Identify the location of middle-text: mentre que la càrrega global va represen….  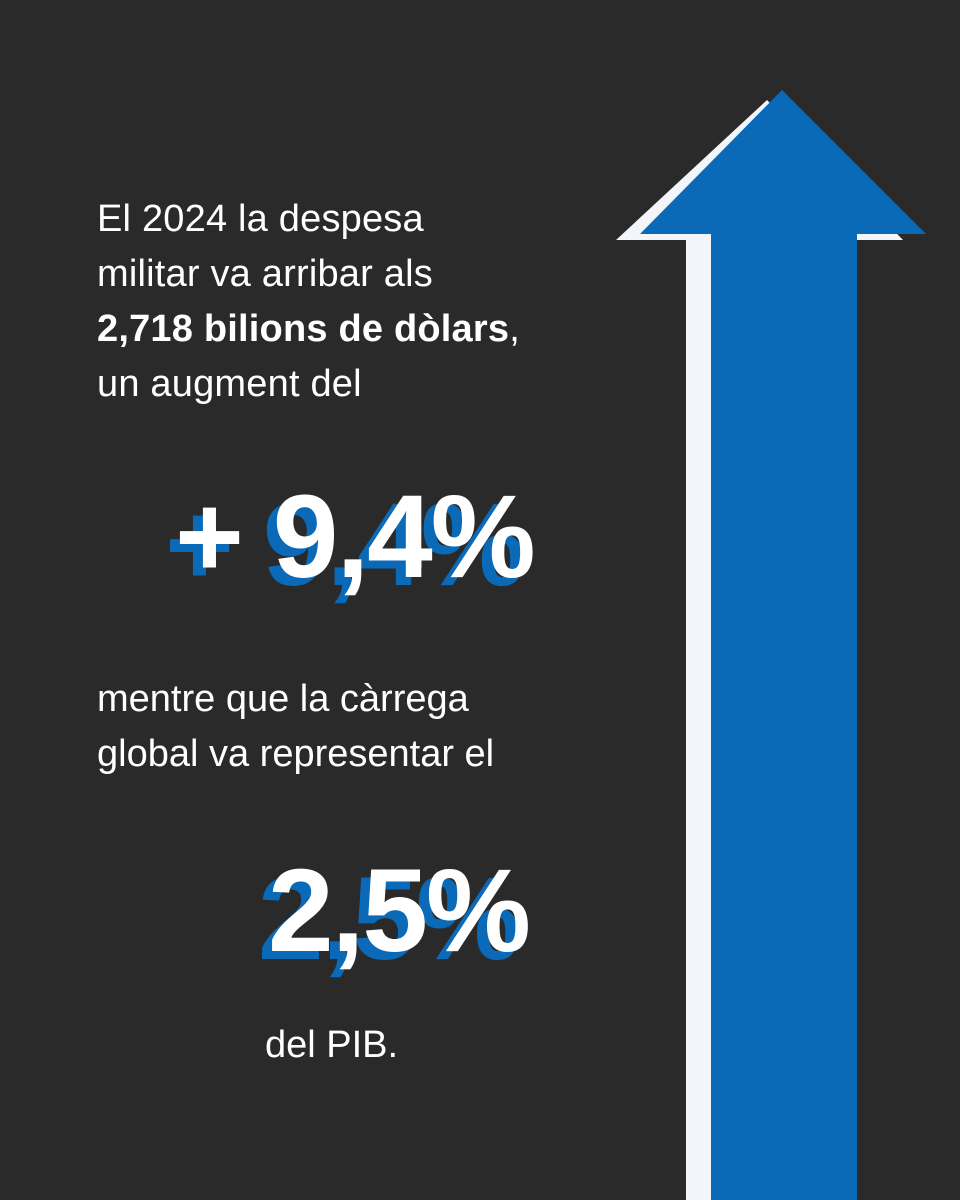
(377, 727).